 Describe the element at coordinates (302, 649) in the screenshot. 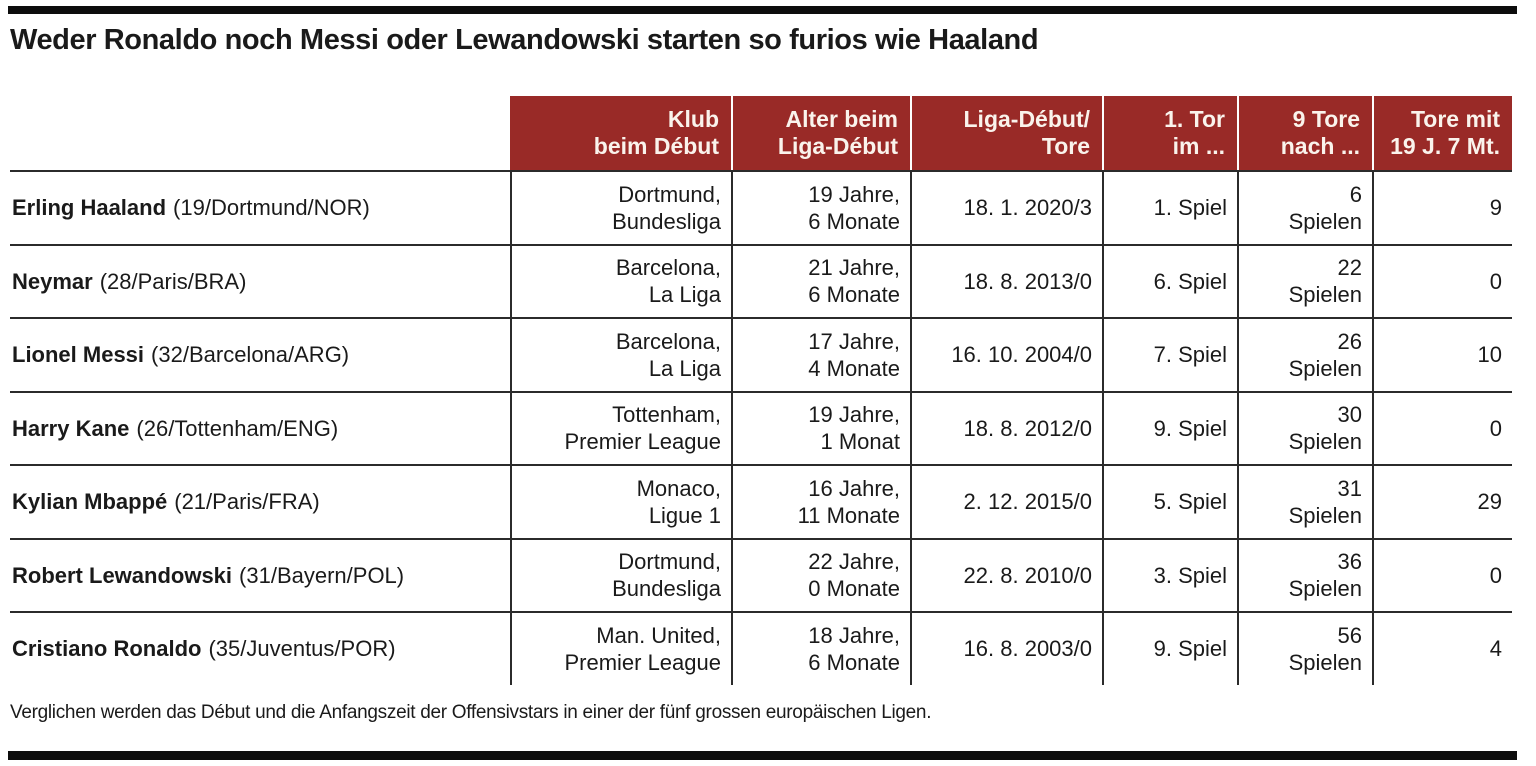

I see `player-details: (35/Juventus/POR)` at that location.